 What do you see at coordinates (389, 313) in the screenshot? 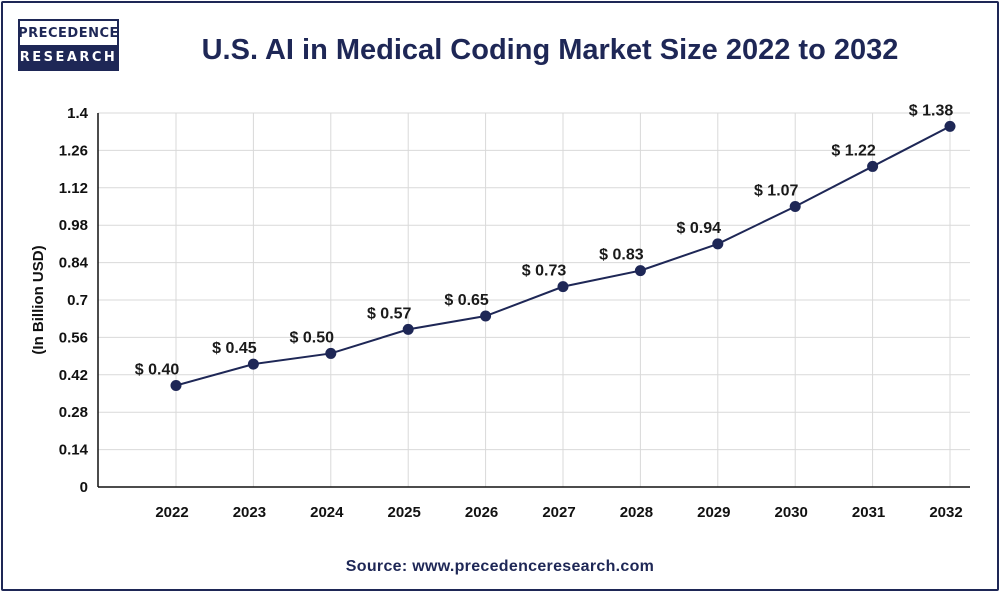
I see `data-label: $ 0.57` at bounding box center [389, 313].